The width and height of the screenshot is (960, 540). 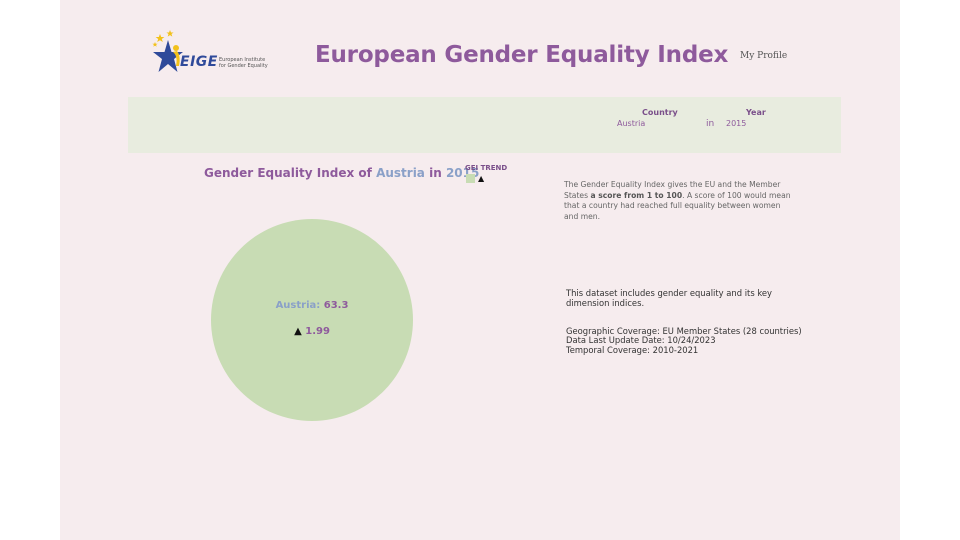 I want to click on year-filter-label: Year, so click(x=756, y=112).